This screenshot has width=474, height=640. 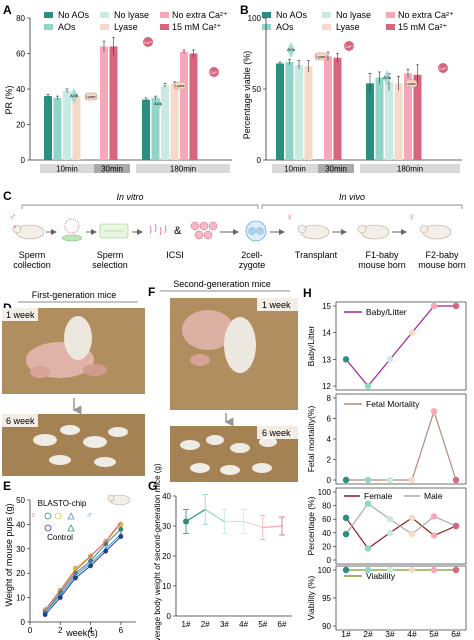 I want to click on legend-swatch-b-no-lyase, so click(x=326, y=15).